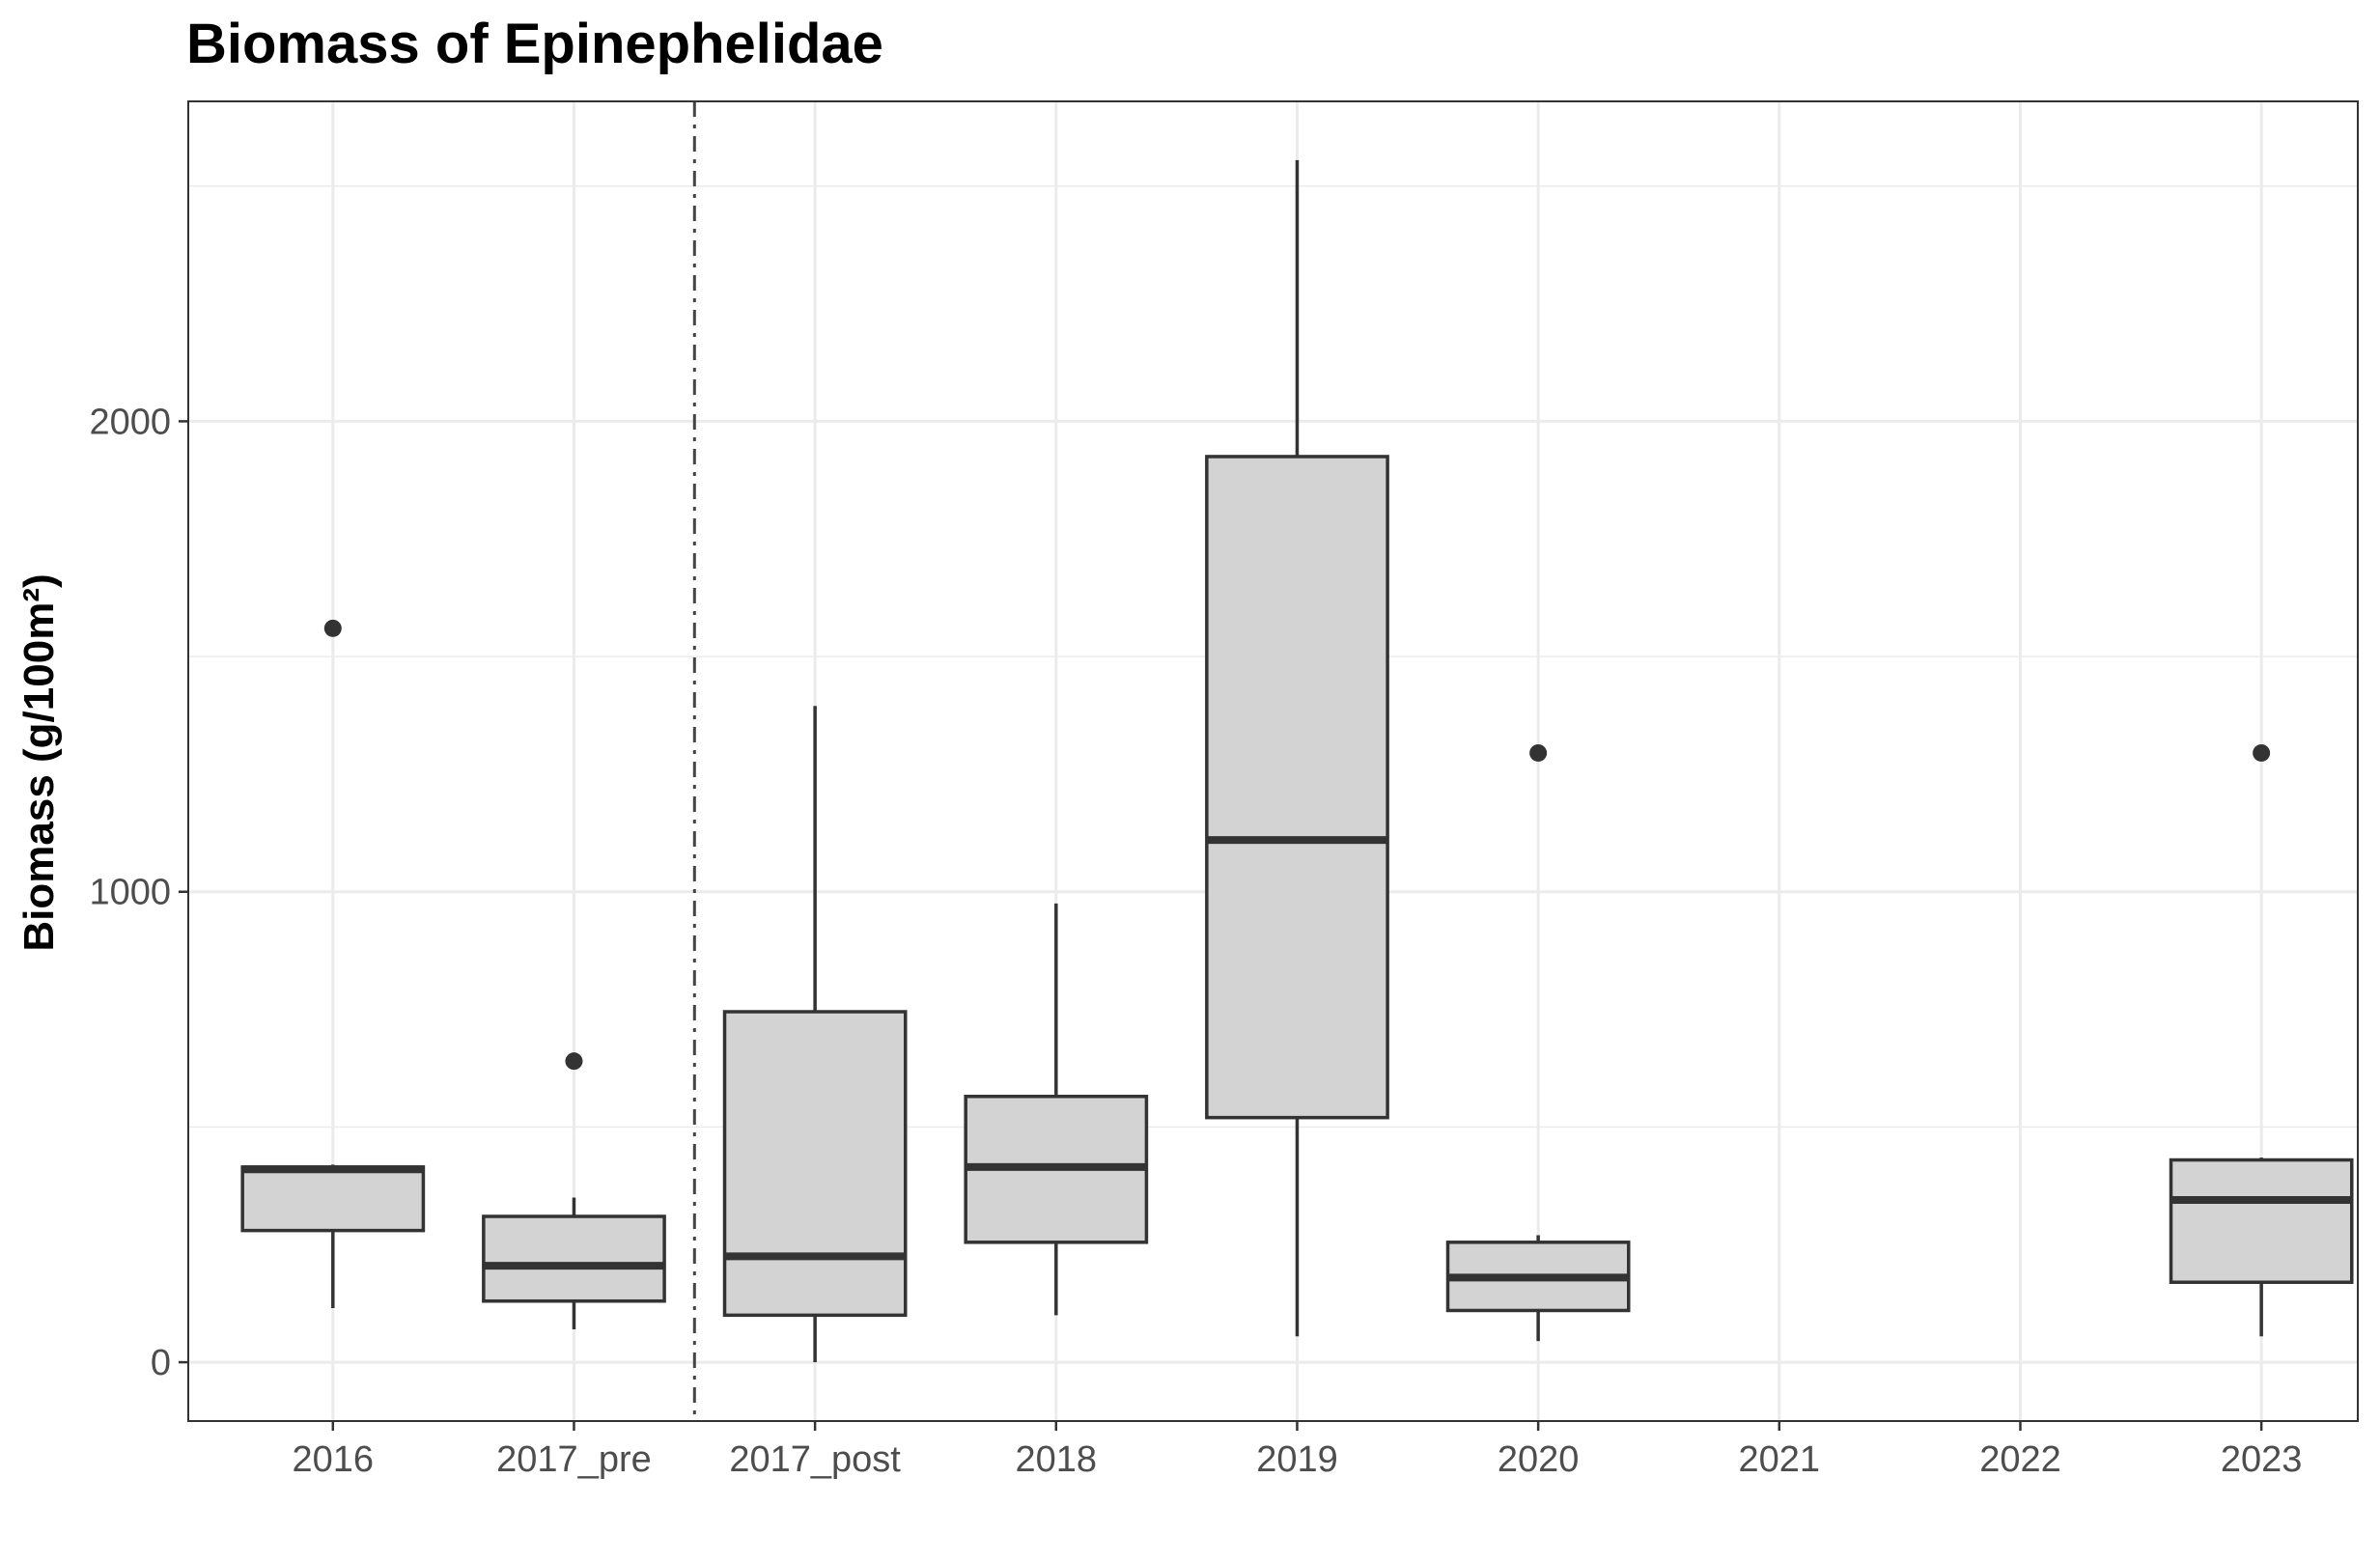 This screenshot has height=1562, width=2380. Describe the element at coordinates (815, 1459) in the screenshot. I see `x-tick-label: 2017_post` at that location.